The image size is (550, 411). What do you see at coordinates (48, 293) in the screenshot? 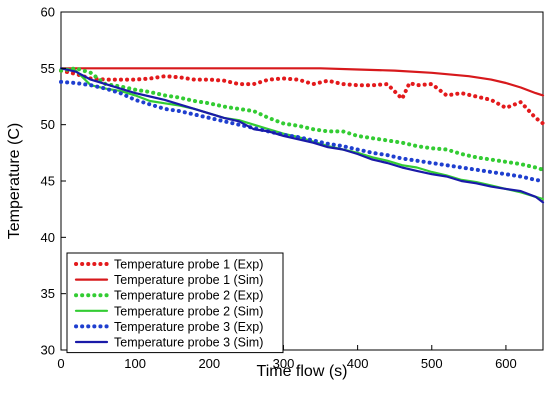
I see `y-tick-label: 35` at bounding box center [48, 293].